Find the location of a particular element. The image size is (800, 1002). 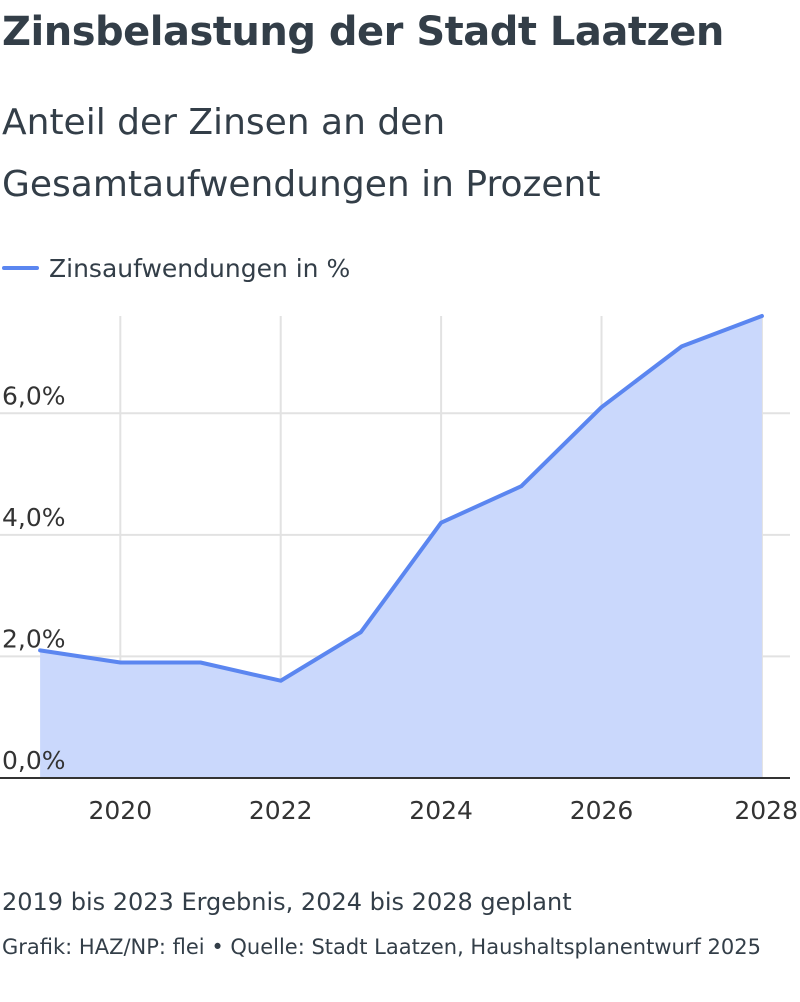

x-tick-label: 2020 is located at coordinates (120, 810).